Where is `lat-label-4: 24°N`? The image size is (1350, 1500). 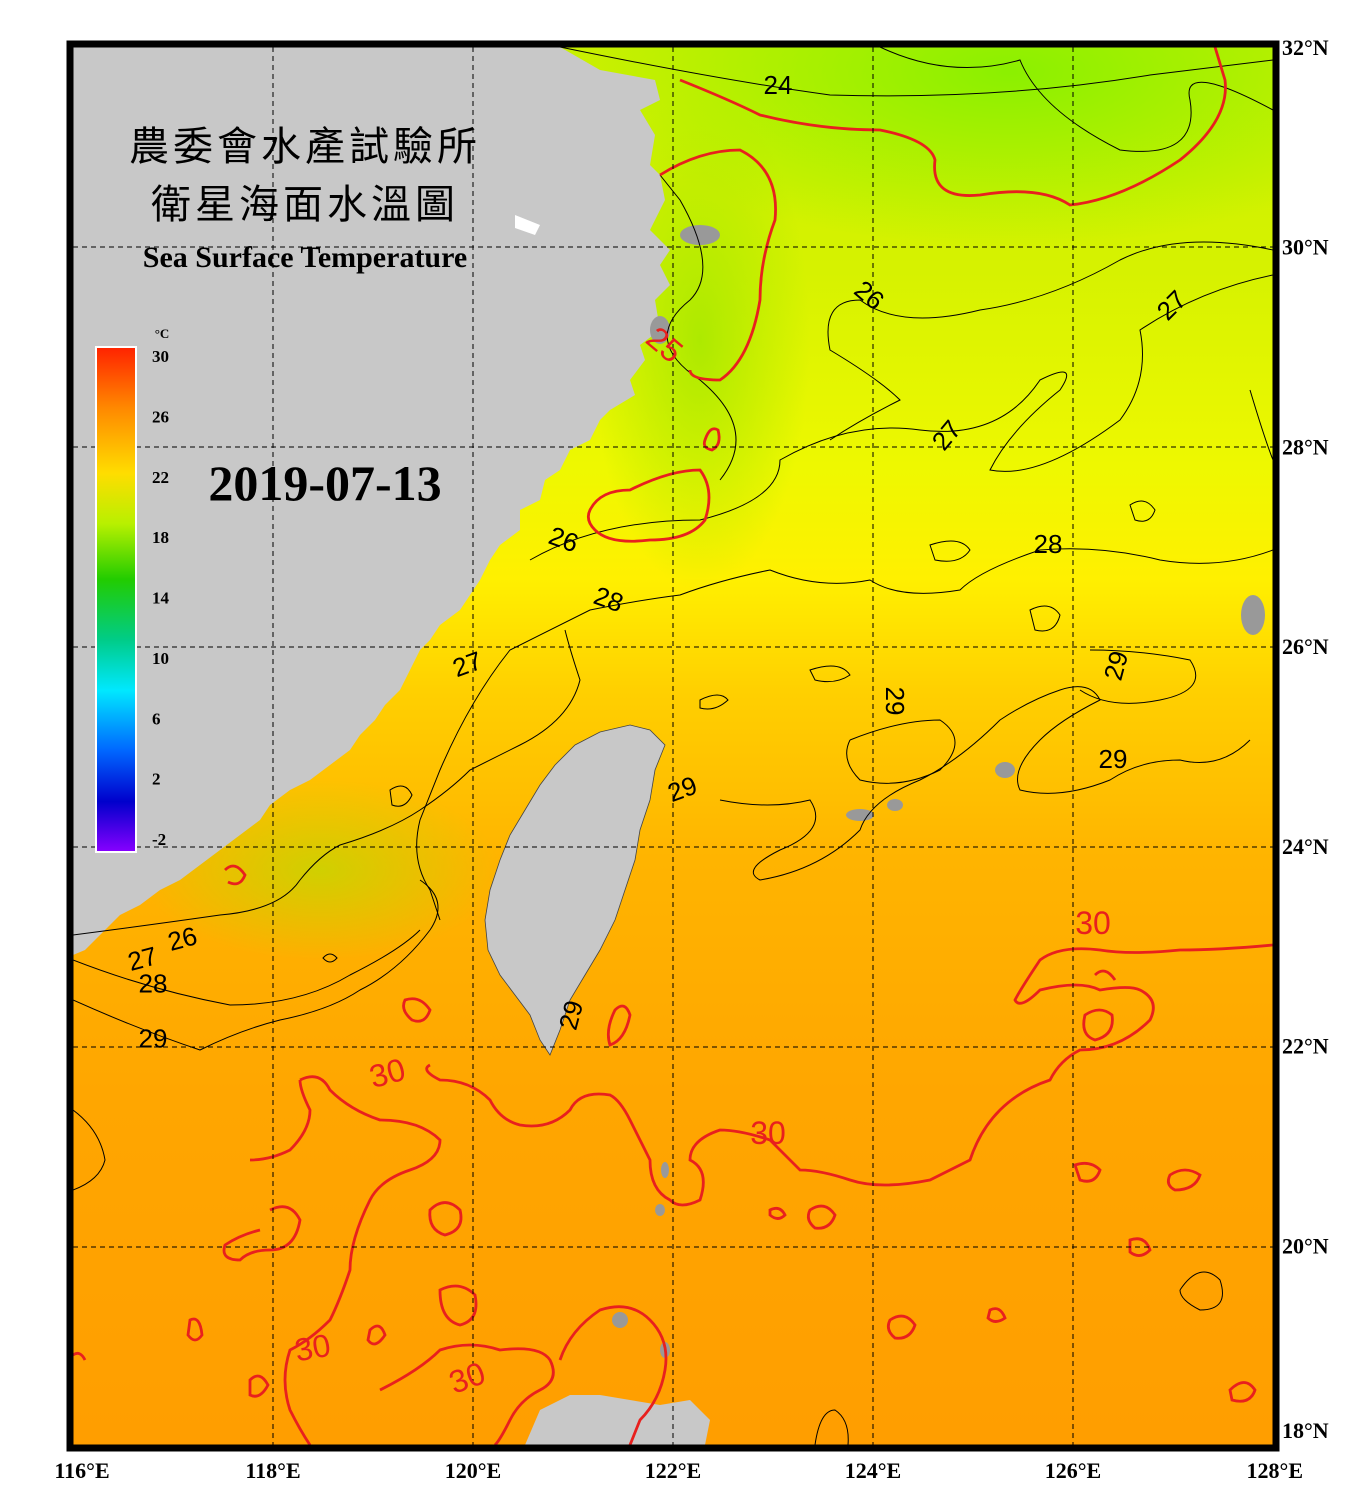
lat-label-4: 24°N is located at coordinates (1305, 846).